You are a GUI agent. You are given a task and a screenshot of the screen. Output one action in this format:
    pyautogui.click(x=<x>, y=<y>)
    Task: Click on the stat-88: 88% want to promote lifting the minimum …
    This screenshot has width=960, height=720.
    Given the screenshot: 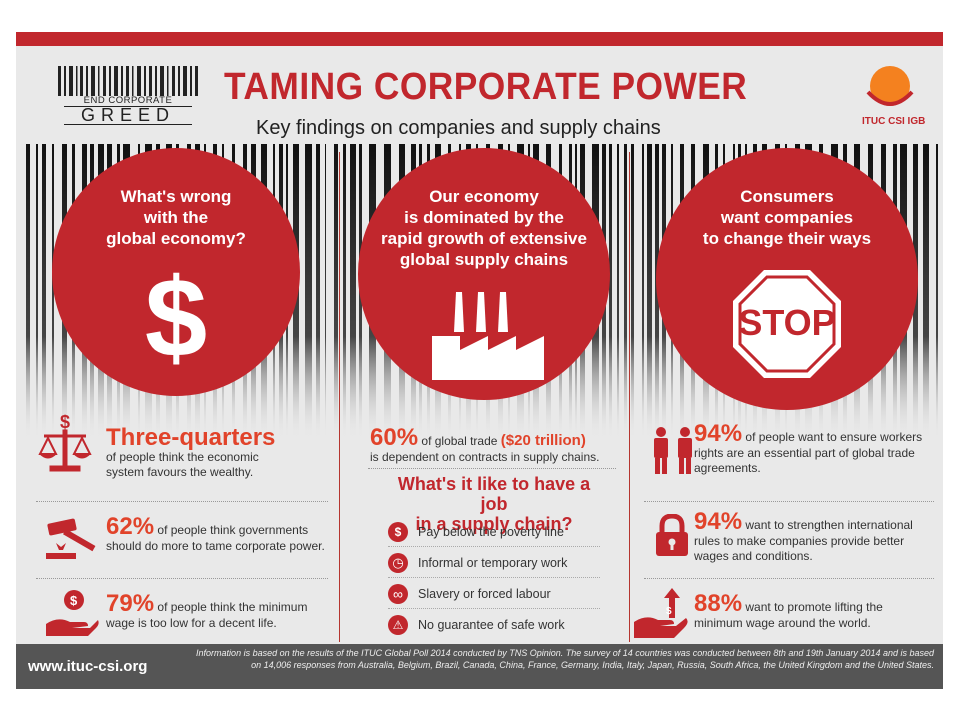 What is the action you would take?
    pyautogui.click(x=788, y=611)
    